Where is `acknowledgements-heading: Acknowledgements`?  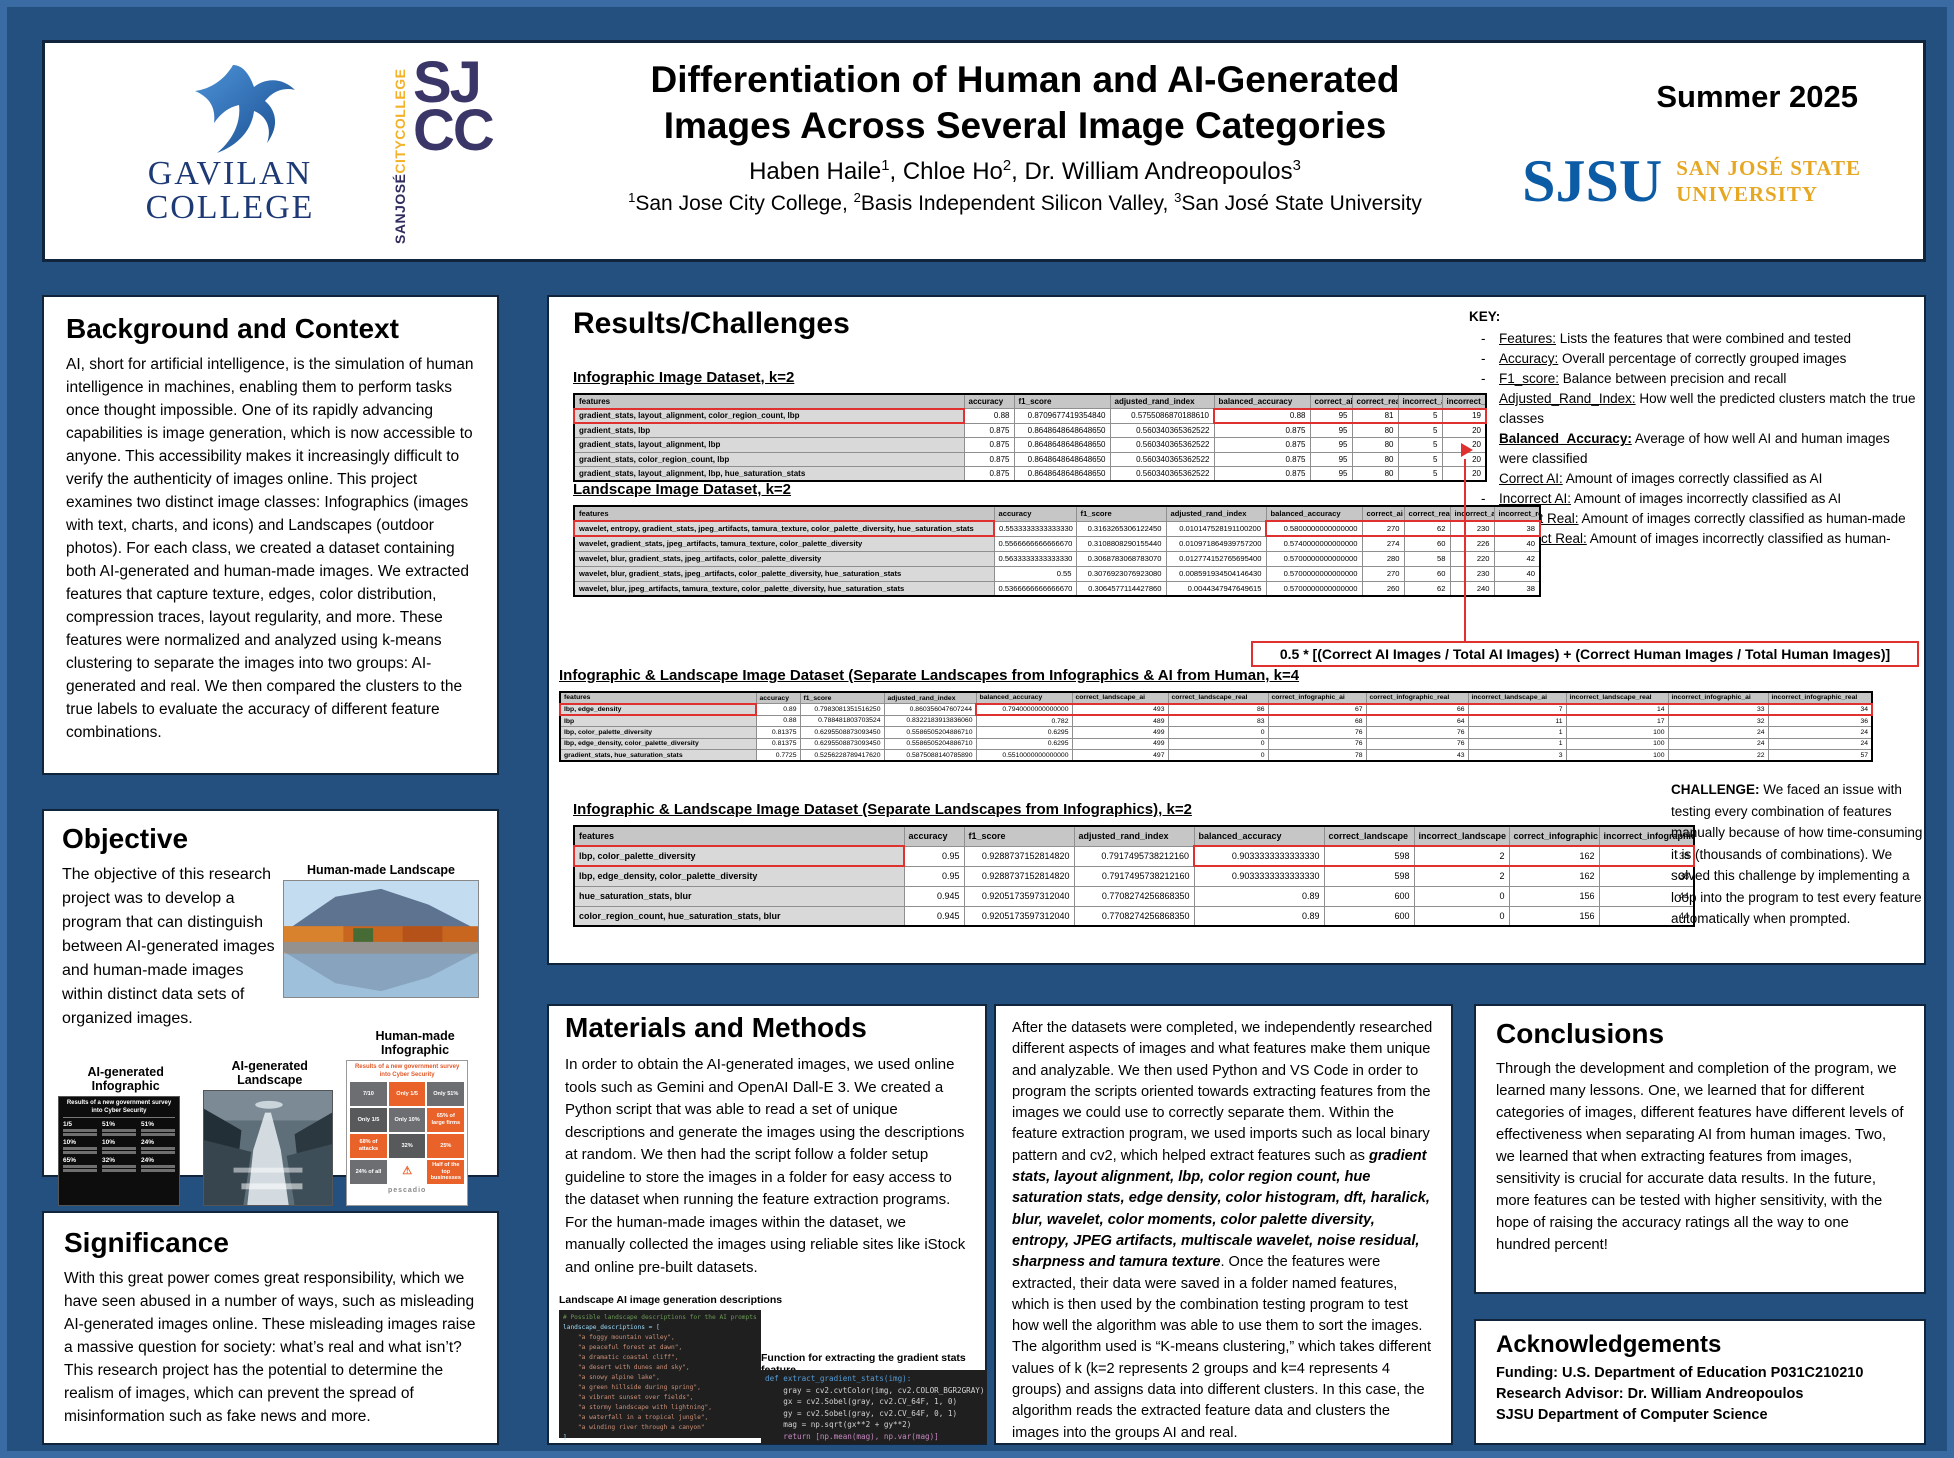 acknowledgements-heading: Acknowledgements is located at coordinates (1609, 1344).